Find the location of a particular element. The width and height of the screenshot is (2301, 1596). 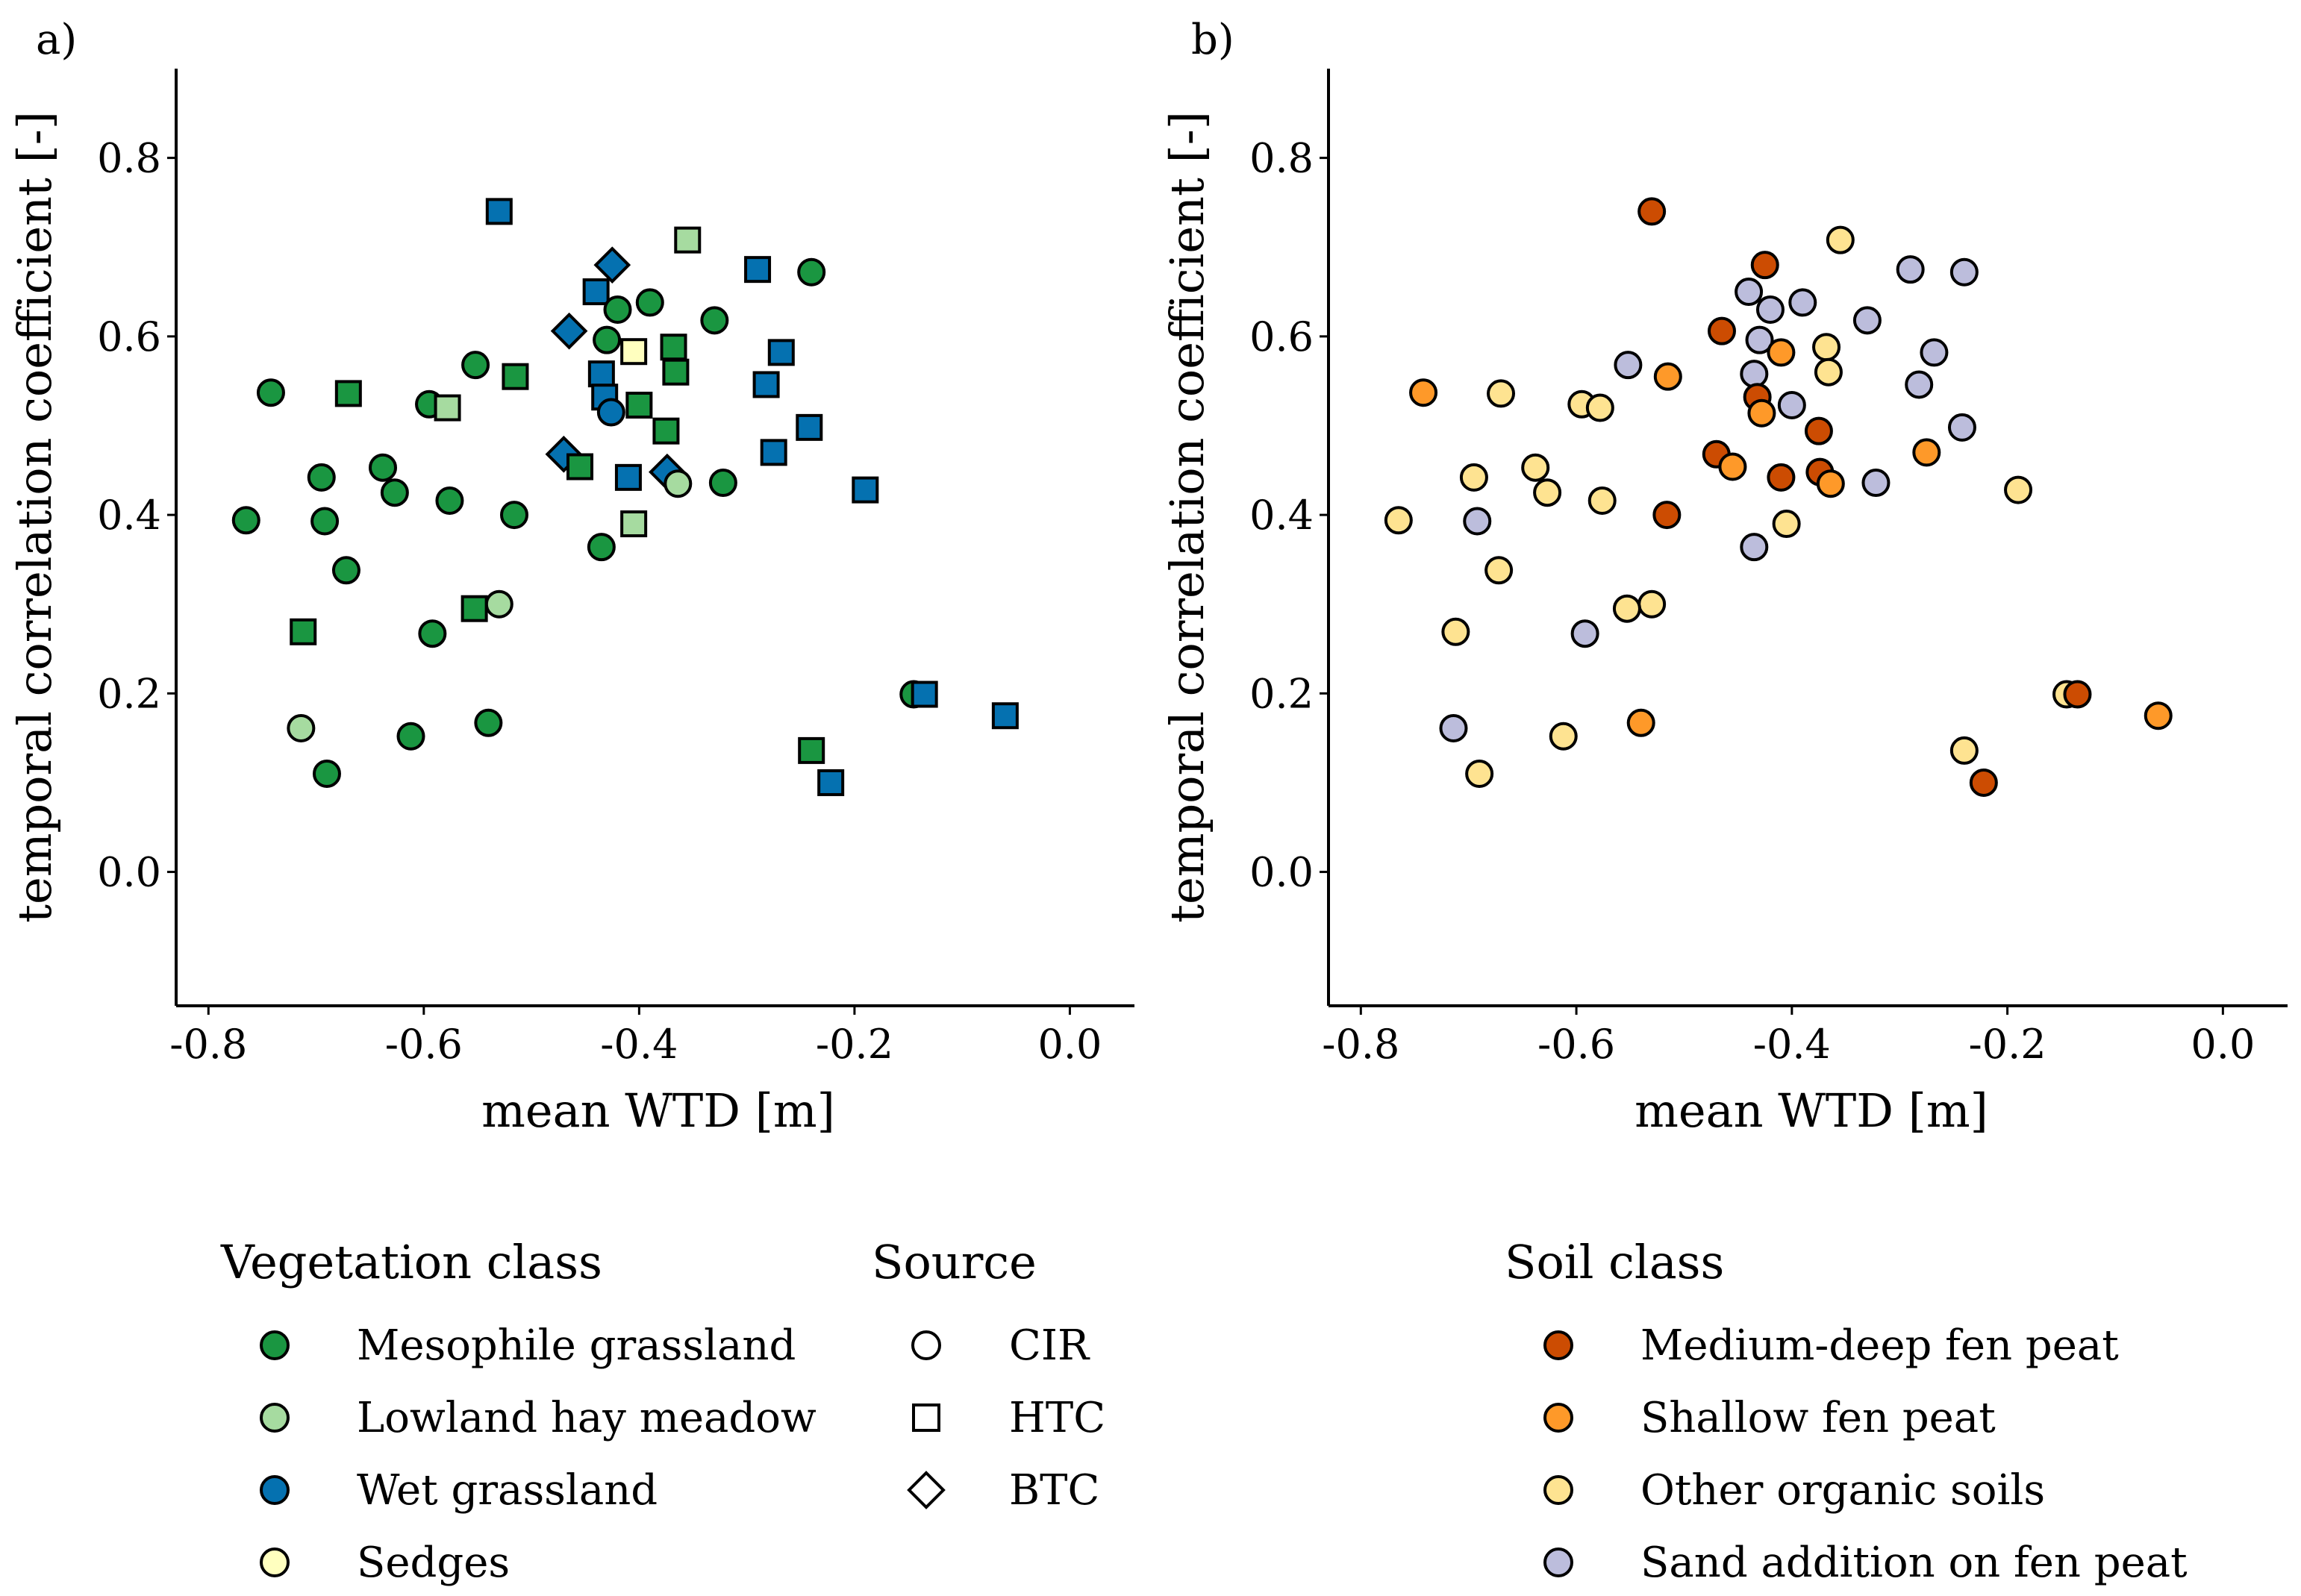

legend-item: Lowland hay meadow is located at coordinates (538, 1418).